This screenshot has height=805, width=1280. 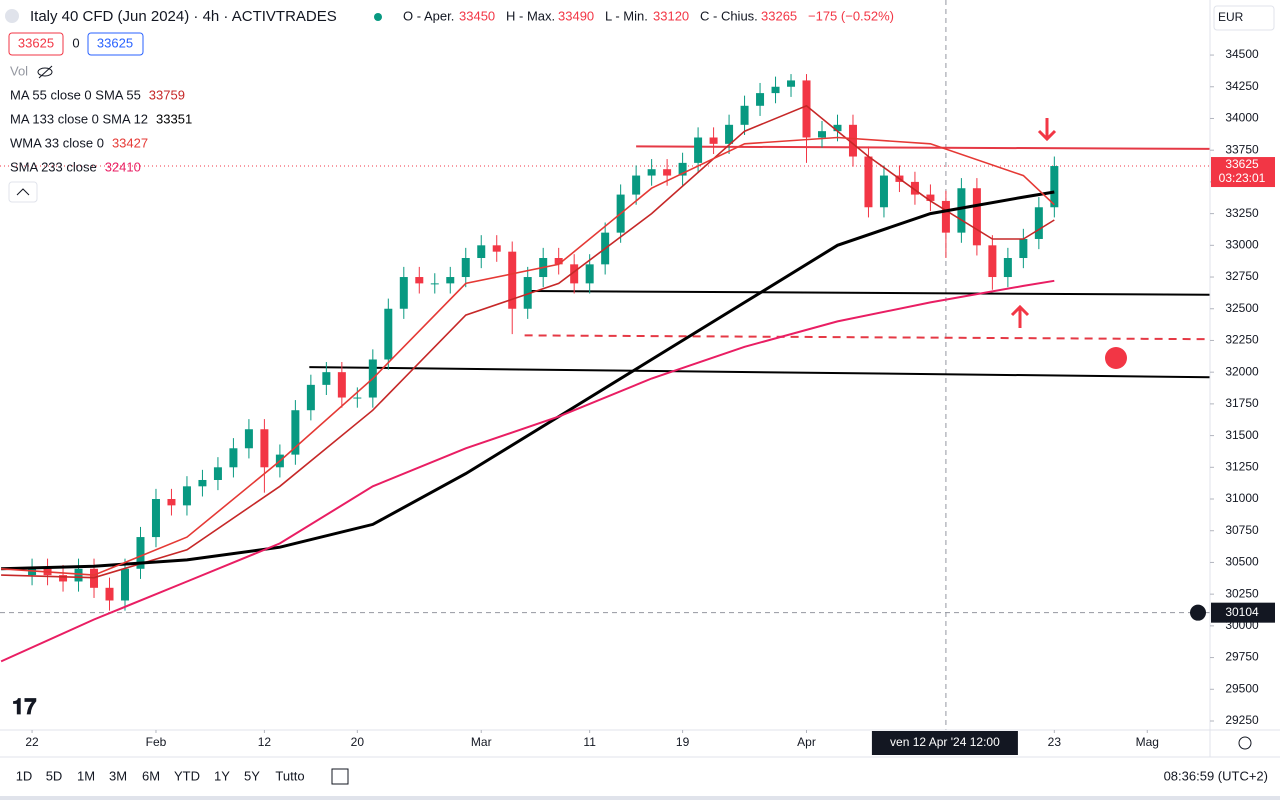 I want to click on crosshair-time: ven 12 Apr '24 12:00, so click(x=945, y=742).